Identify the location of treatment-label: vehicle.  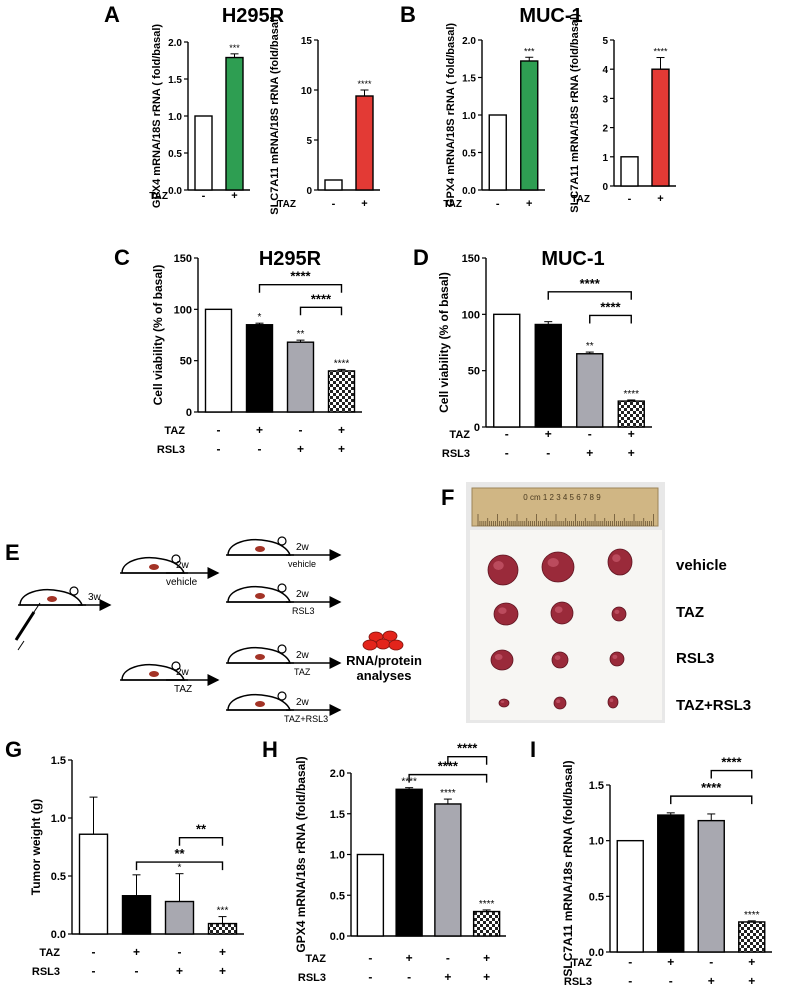
(302, 564).